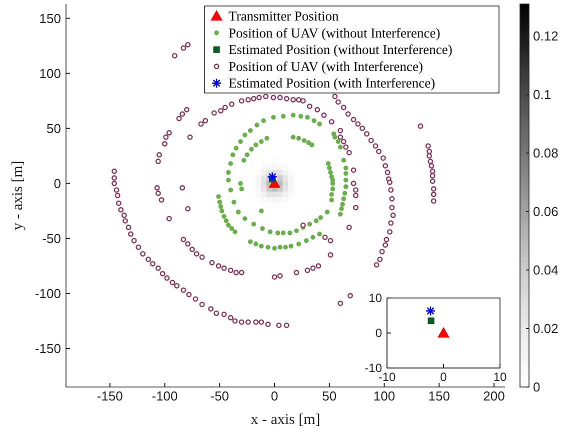 This screenshot has height=431, width=563. What do you see at coordinates (334, 32) in the screenshot?
I see `legend-label: Position of UAV (without Interference)` at bounding box center [334, 32].